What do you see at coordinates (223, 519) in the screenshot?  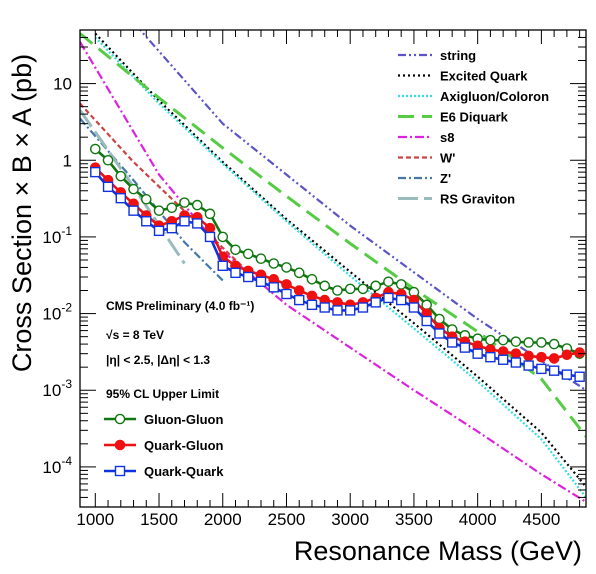 I see `x-tick-label: 2000` at bounding box center [223, 519].